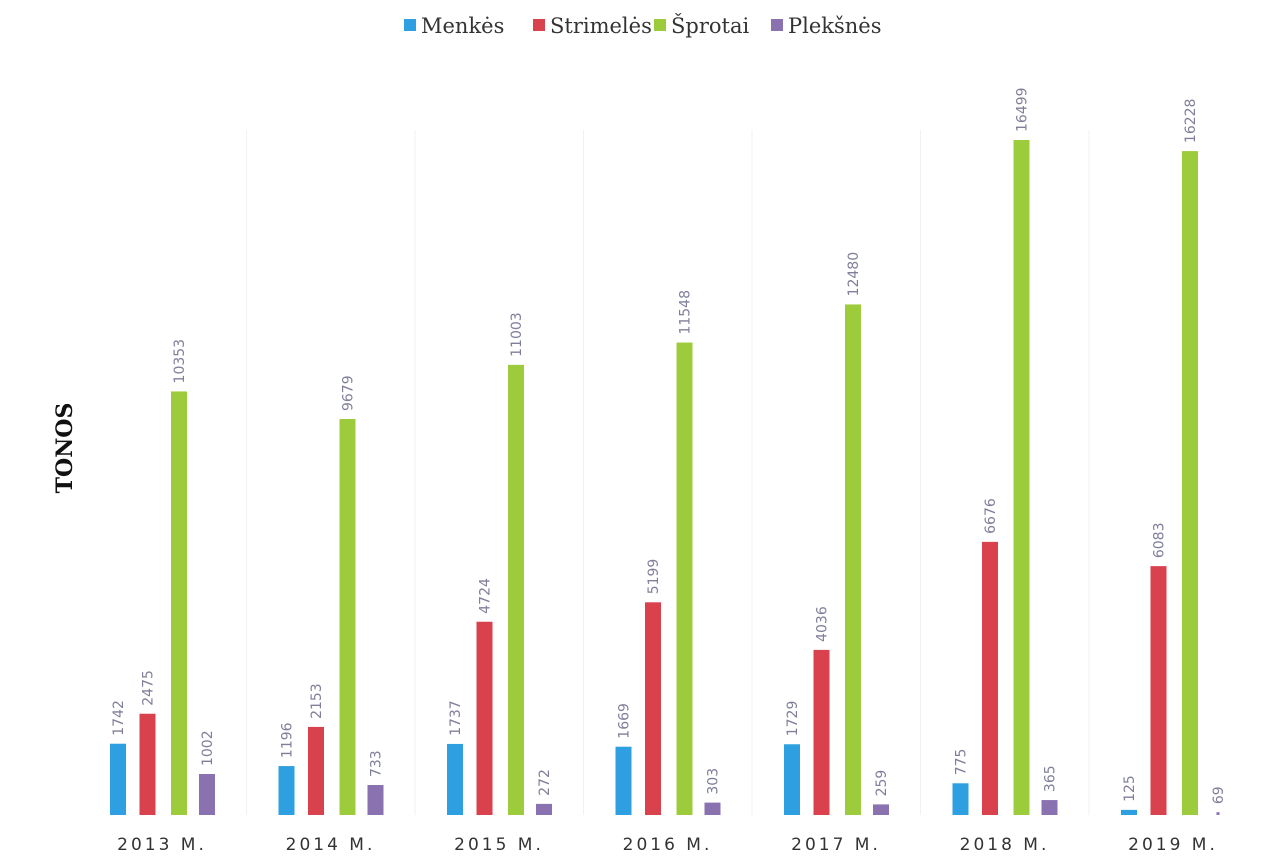 This screenshot has height=867, width=1274. What do you see at coordinates (823, 624) in the screenshot?
I see `data-label: 4036` at bounding box center [823, 624].